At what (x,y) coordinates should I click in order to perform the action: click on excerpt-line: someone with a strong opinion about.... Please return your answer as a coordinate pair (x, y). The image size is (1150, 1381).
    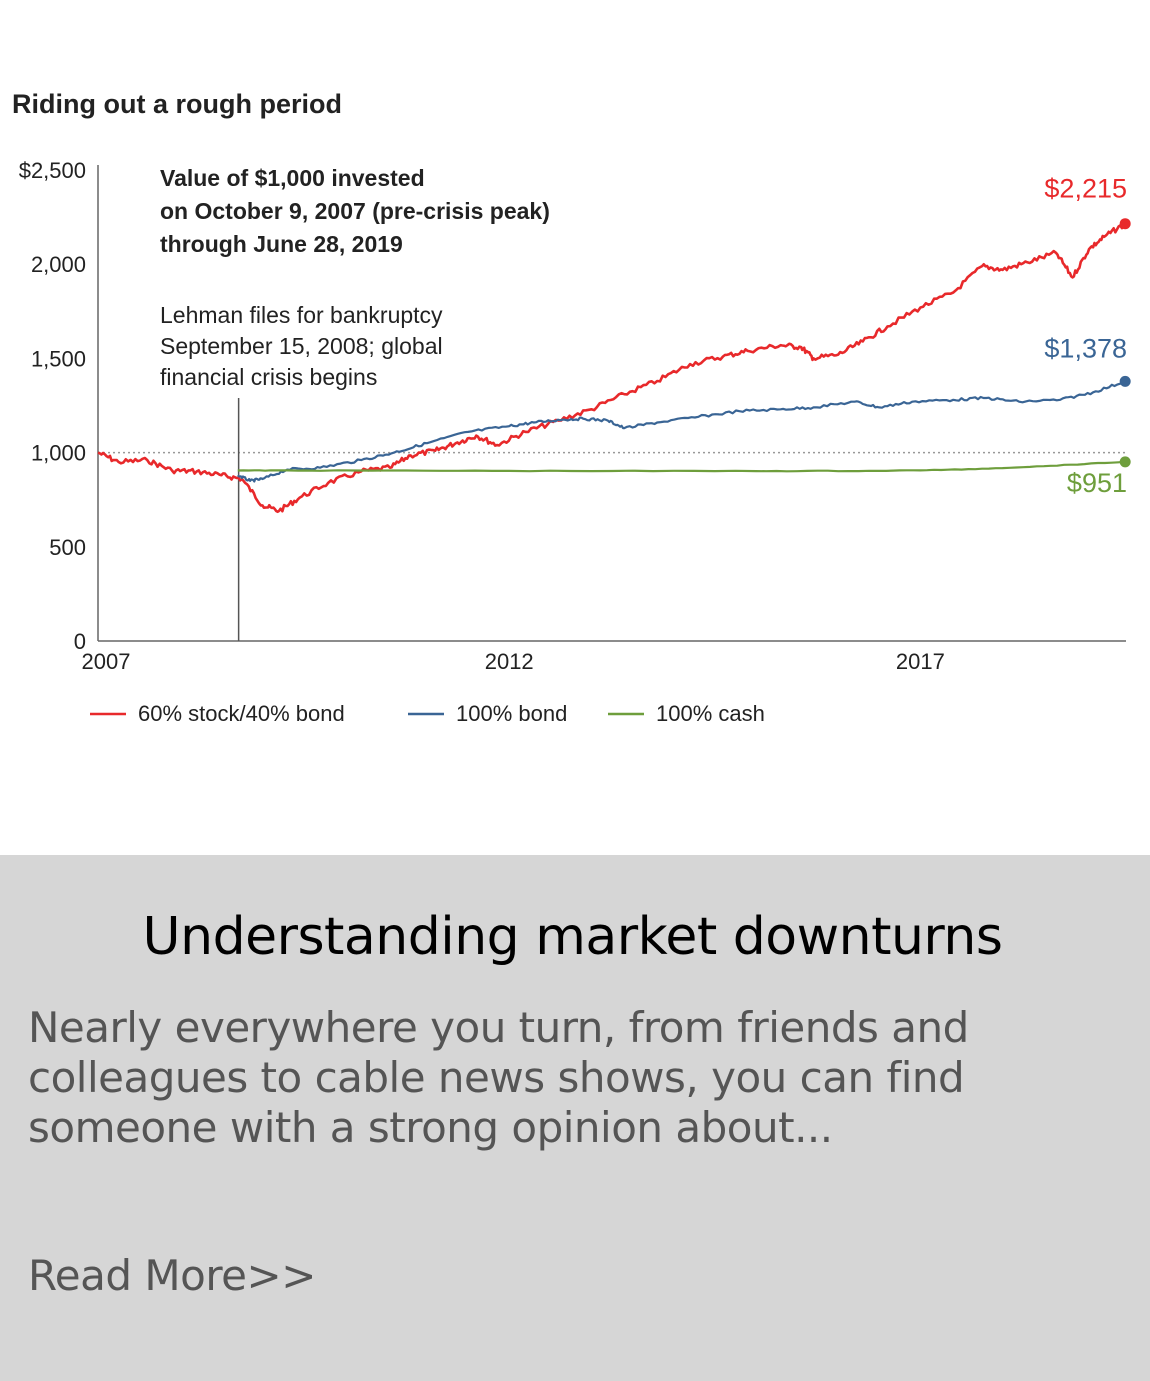
    Looking at the image, I should click on (430, 1127).